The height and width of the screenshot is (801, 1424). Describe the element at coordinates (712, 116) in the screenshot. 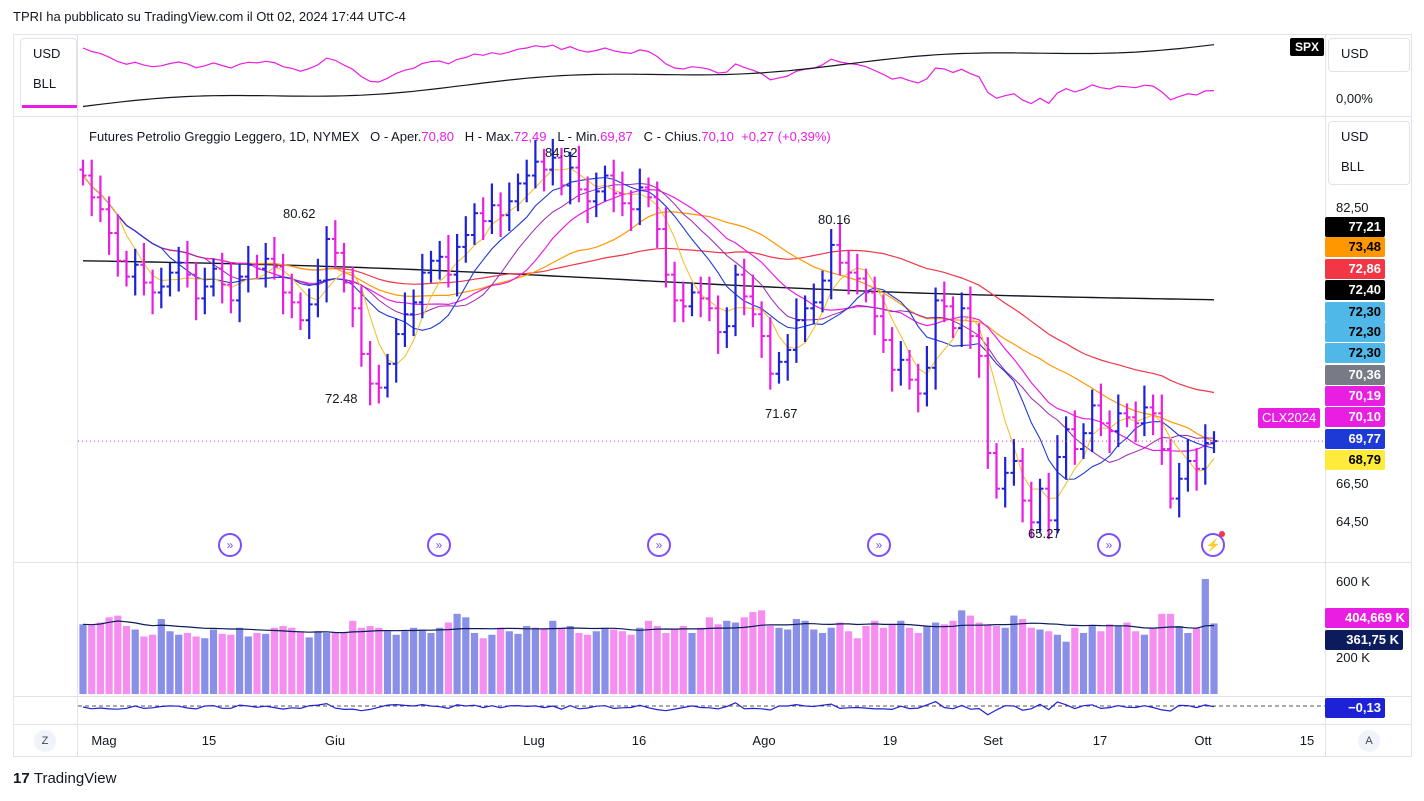

I see `pane-separator-top` at that location.